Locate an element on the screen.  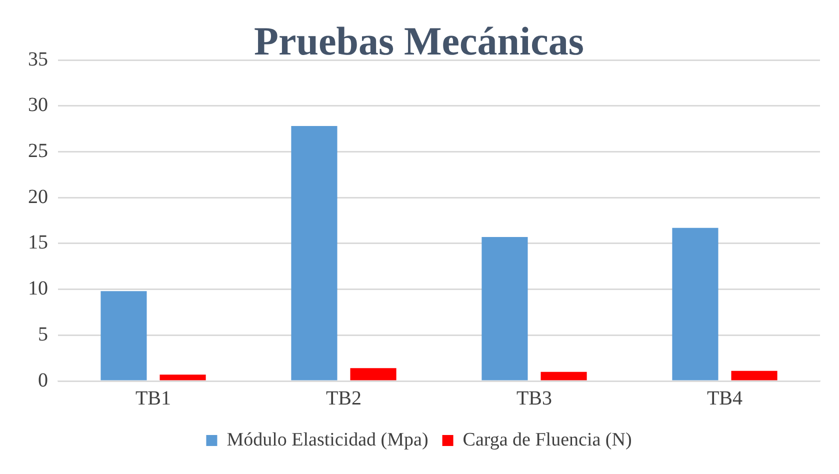
x-tick-label: TB2 is located at coordinates (344, 398).